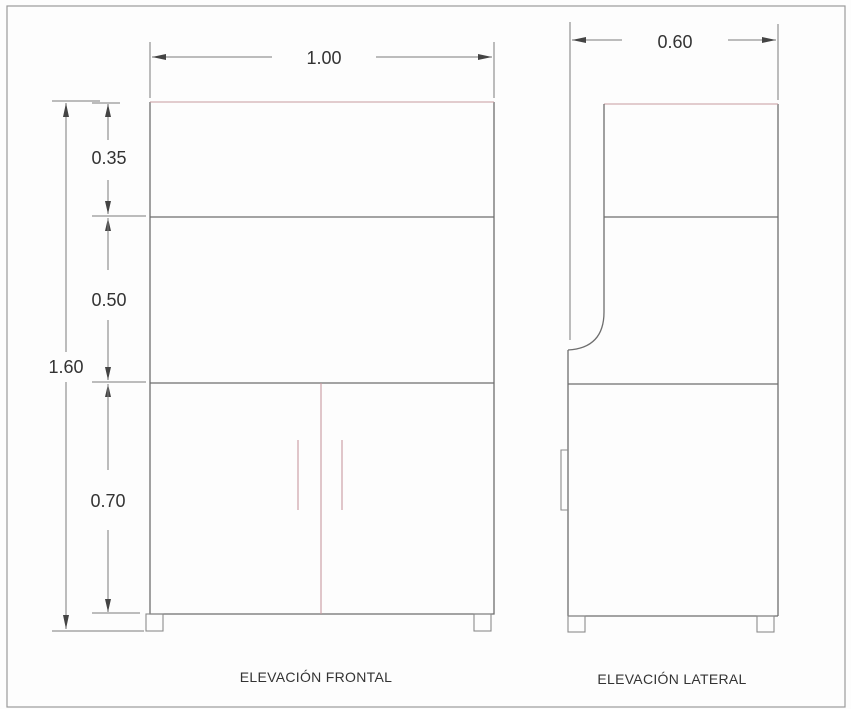 The image size is (851, 709). Describe the element at coordinates (564, 480) in the screenshot. I see `side-handle` at that location.